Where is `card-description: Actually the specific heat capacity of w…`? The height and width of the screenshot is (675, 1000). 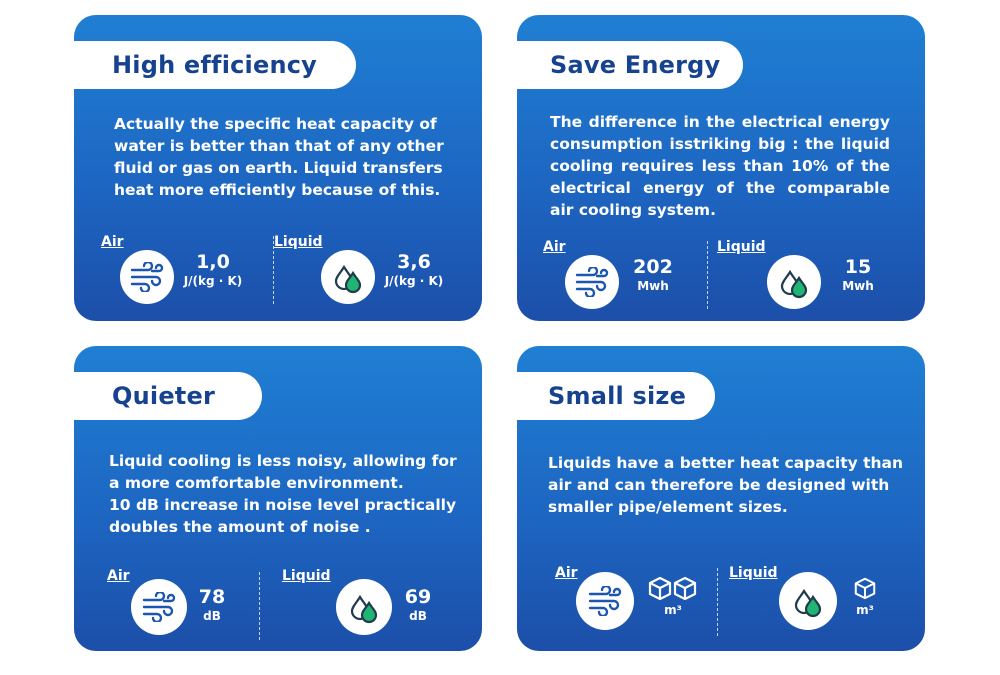
card-description: Actually the specific heat capacity of w… is located at coordinates (279, 157).